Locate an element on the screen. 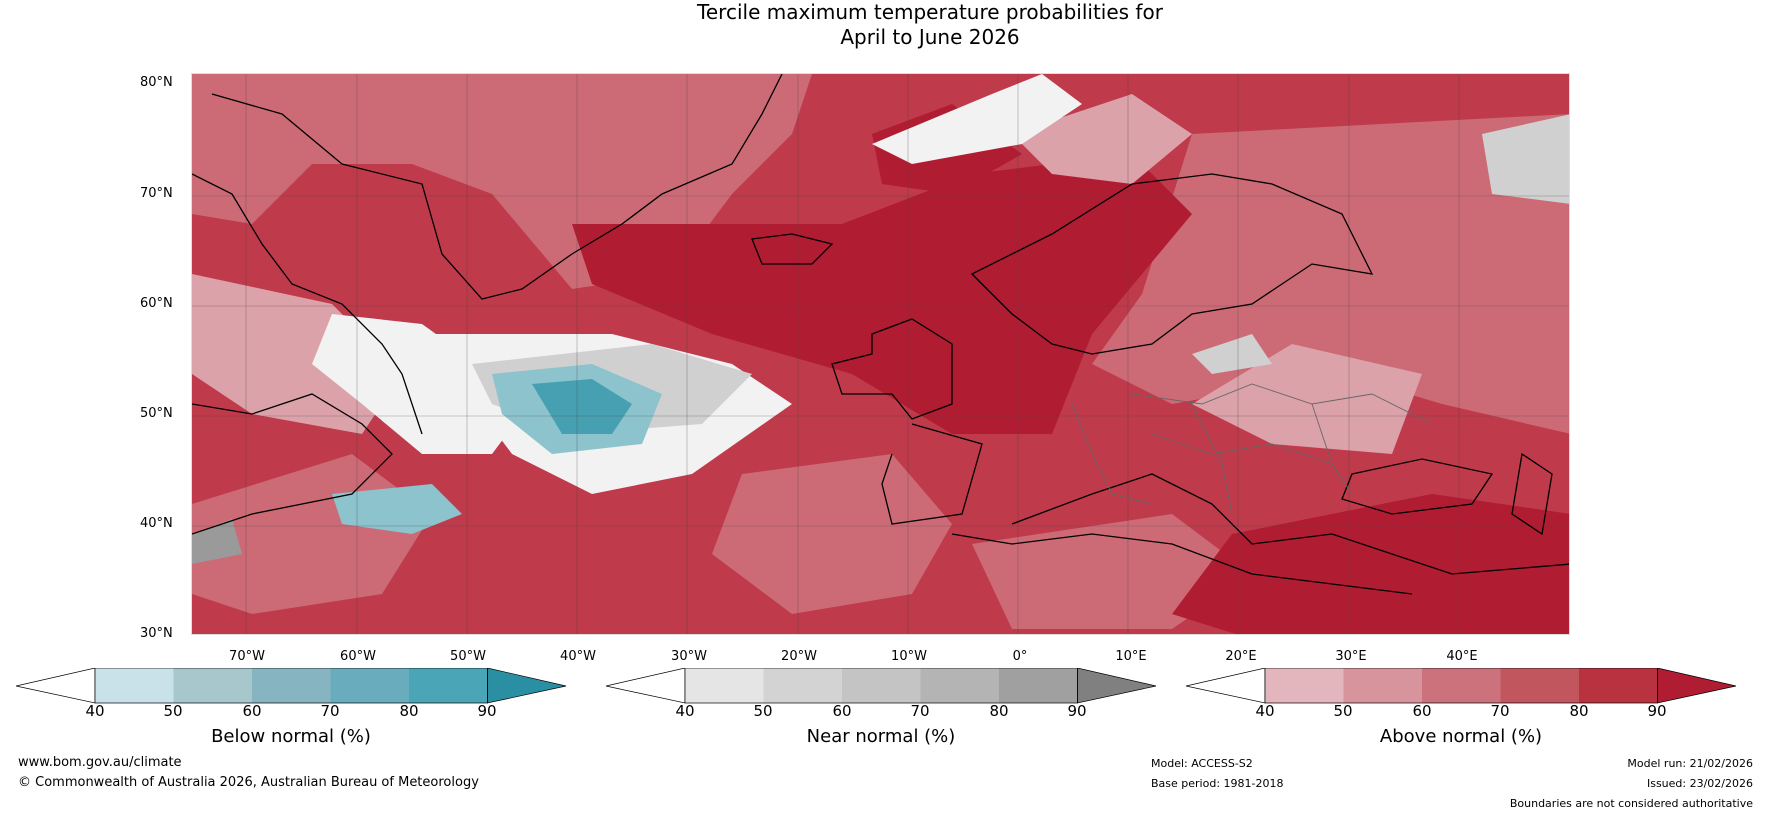 The height and width of the screenshot is (816, 1770). lat-label-30: 30°N is located at coordinates (156, 633).